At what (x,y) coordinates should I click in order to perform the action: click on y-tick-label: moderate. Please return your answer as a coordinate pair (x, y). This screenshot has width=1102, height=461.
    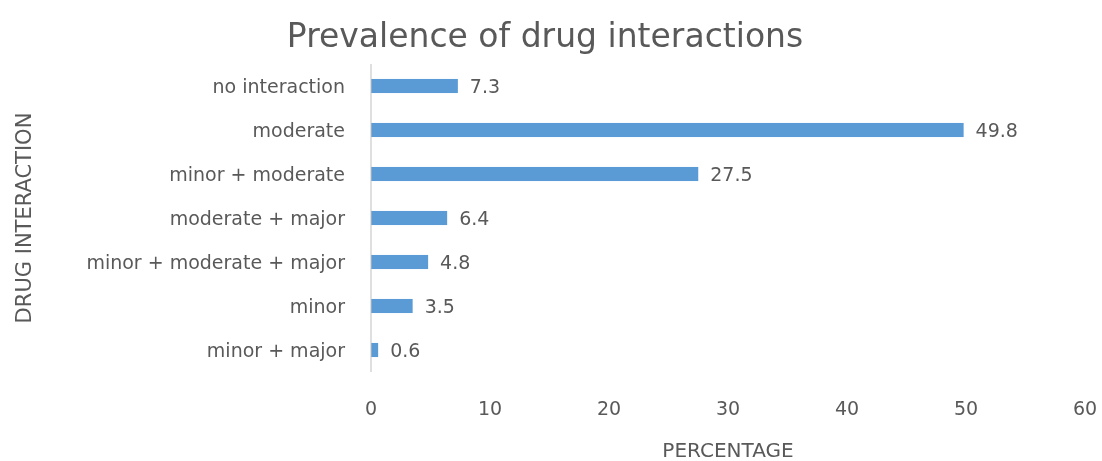
    Looking at the image, I should click on (298, 129).